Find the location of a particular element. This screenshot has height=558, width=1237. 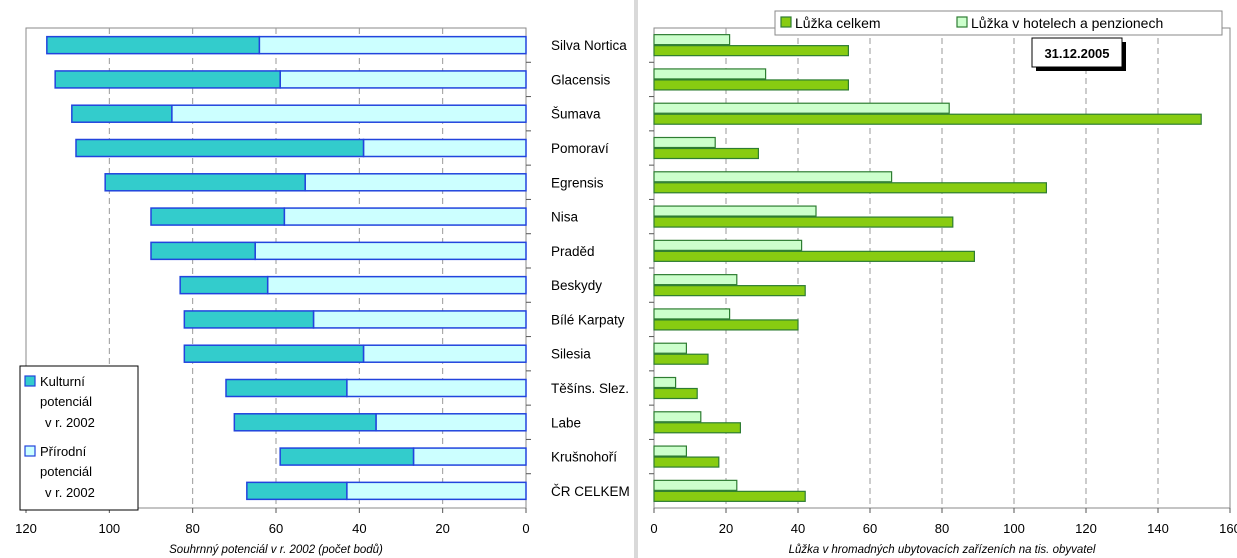

date-annotation: 31.12.2005 is located at coordinates (1078, 54).